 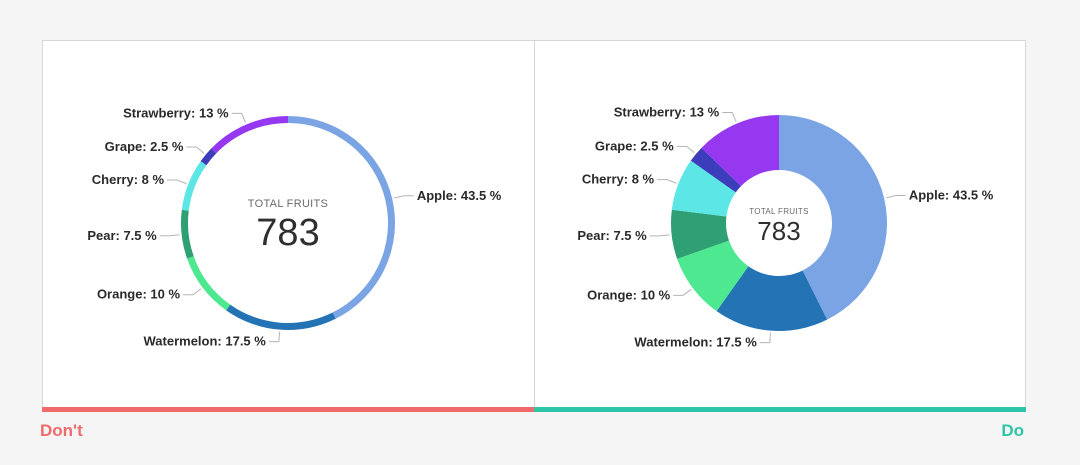 What do you see at coordinates (780, 409) in the screenshot?
I see `do-indicator-bar` at bounding box center [780, 409].